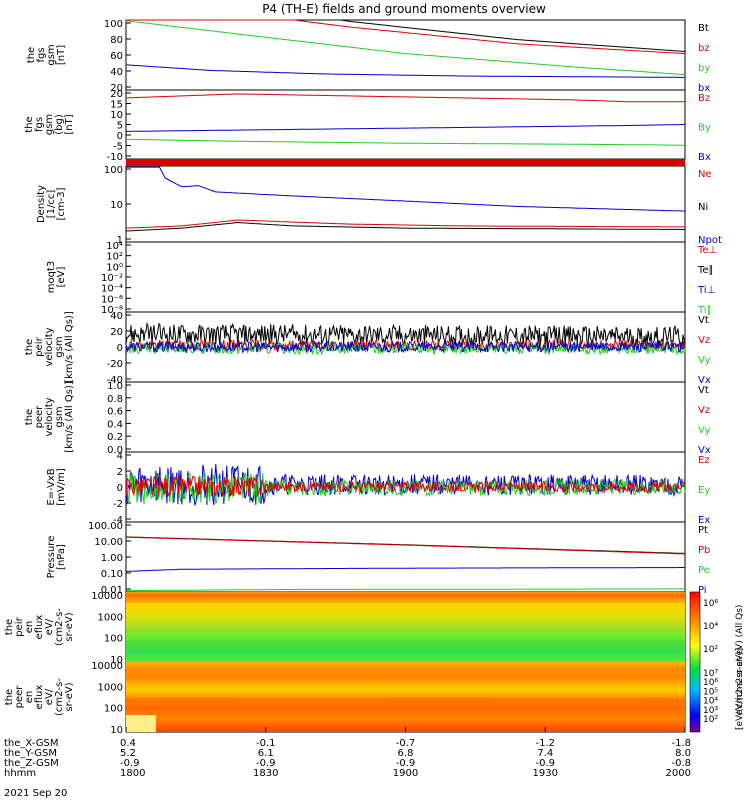  What do you see at coordinates (59, 124) in the screenshot?
I see `y-axis-label: (bg)` at bounding box center [59, 124].